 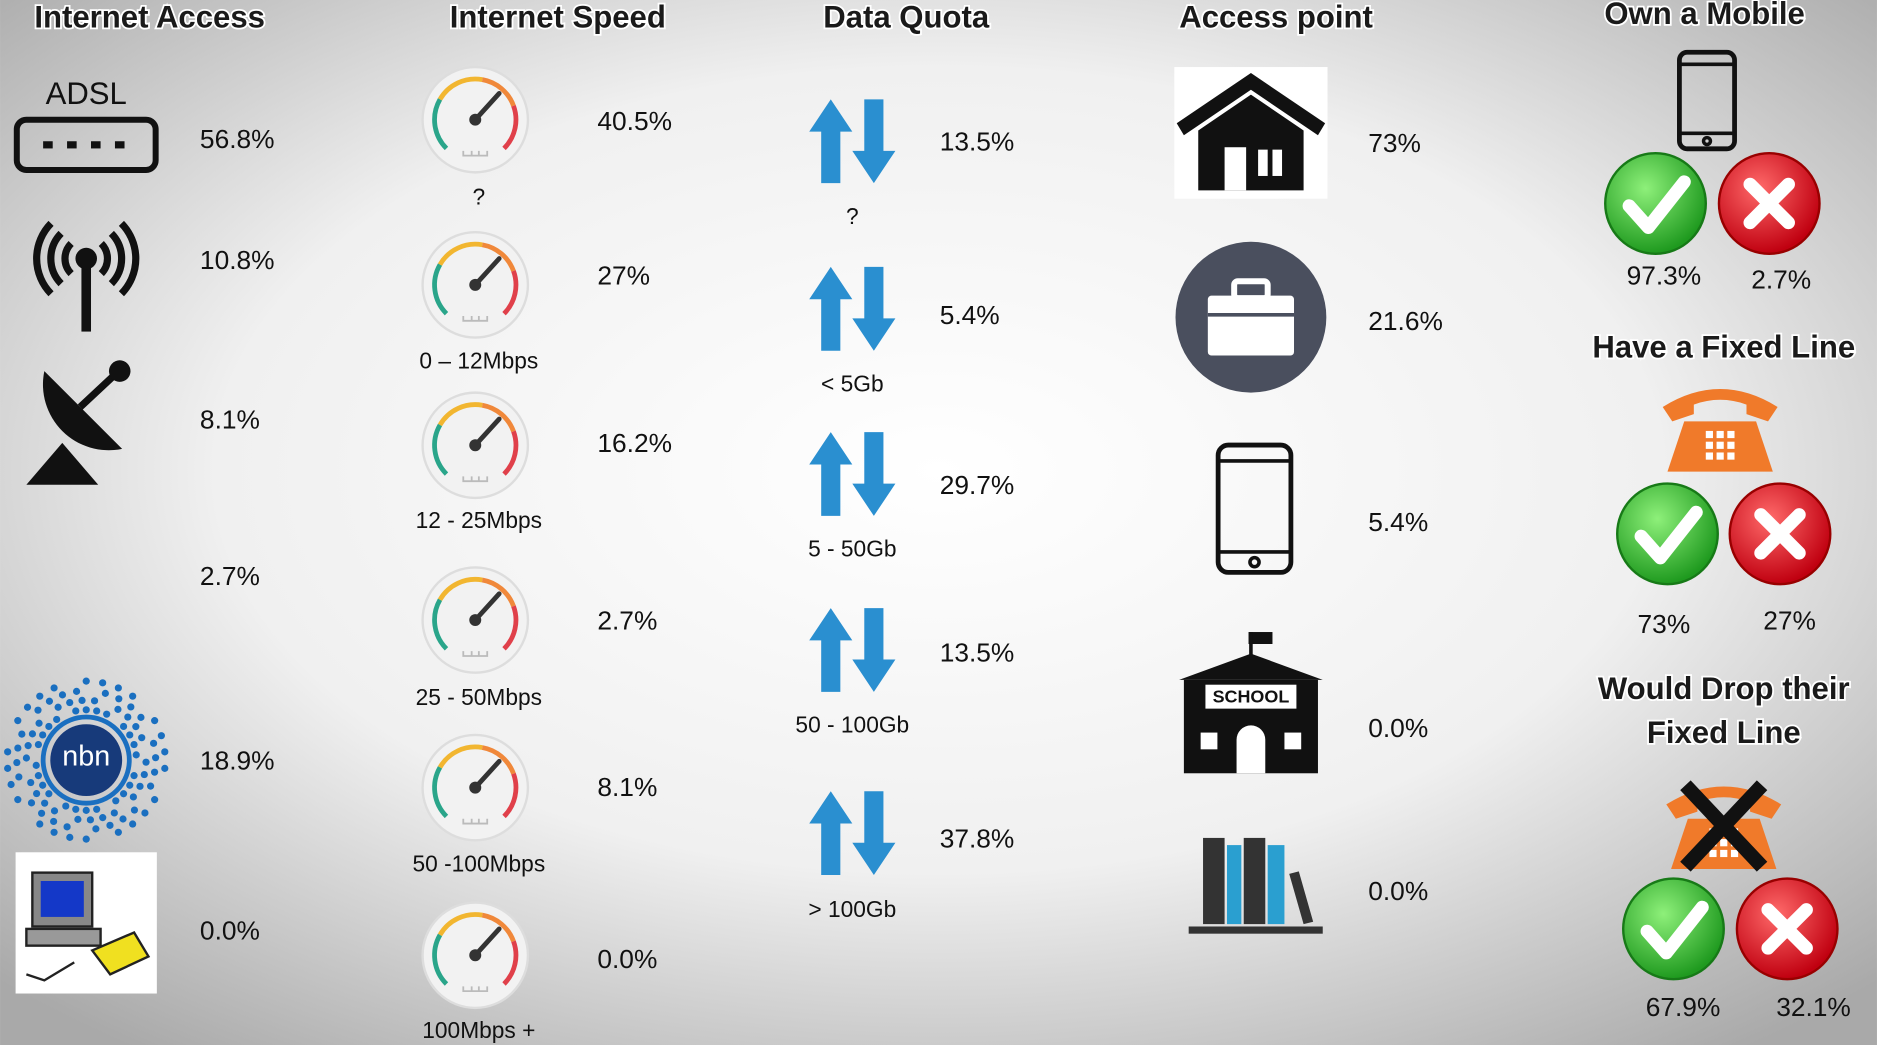 I want to click on cross, so click(x=1780, y=534).